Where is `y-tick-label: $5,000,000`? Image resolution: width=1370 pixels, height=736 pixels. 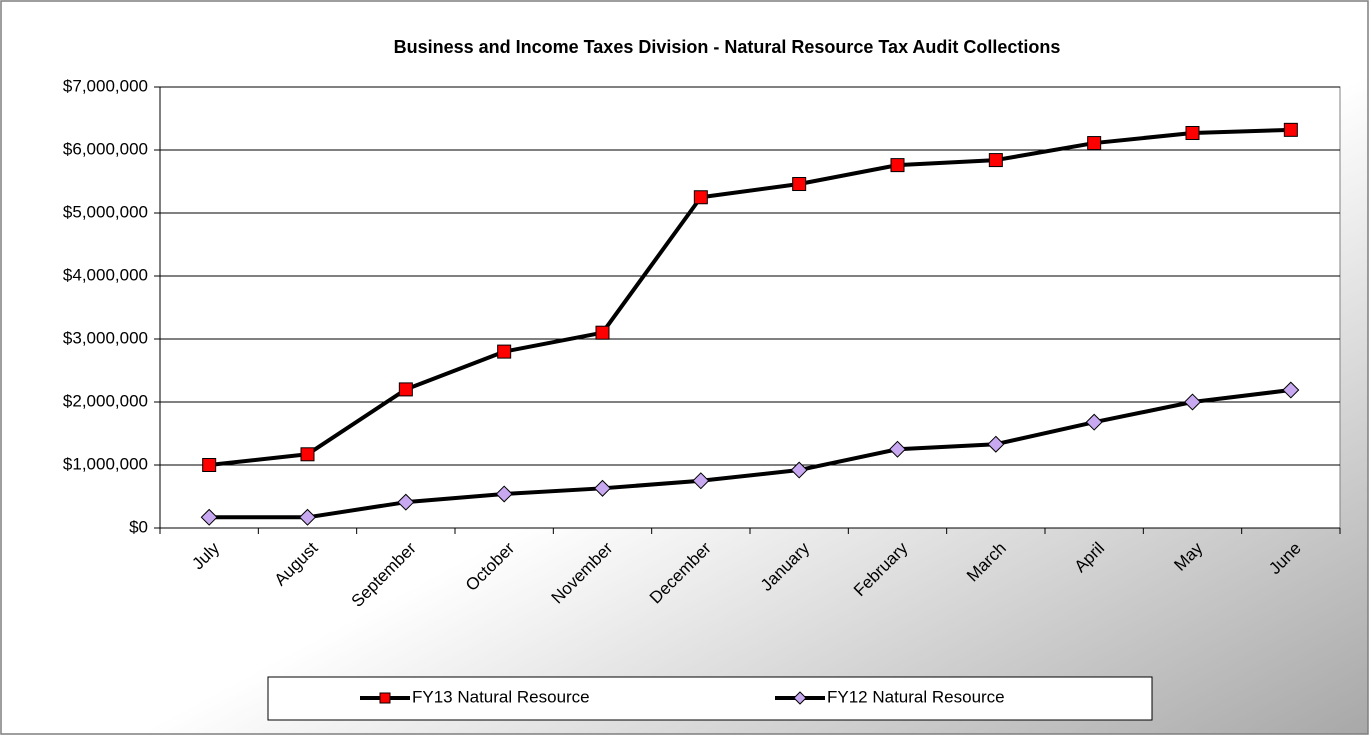
y-tick-label: $5,000,000 is located at coordinates (105, 211).